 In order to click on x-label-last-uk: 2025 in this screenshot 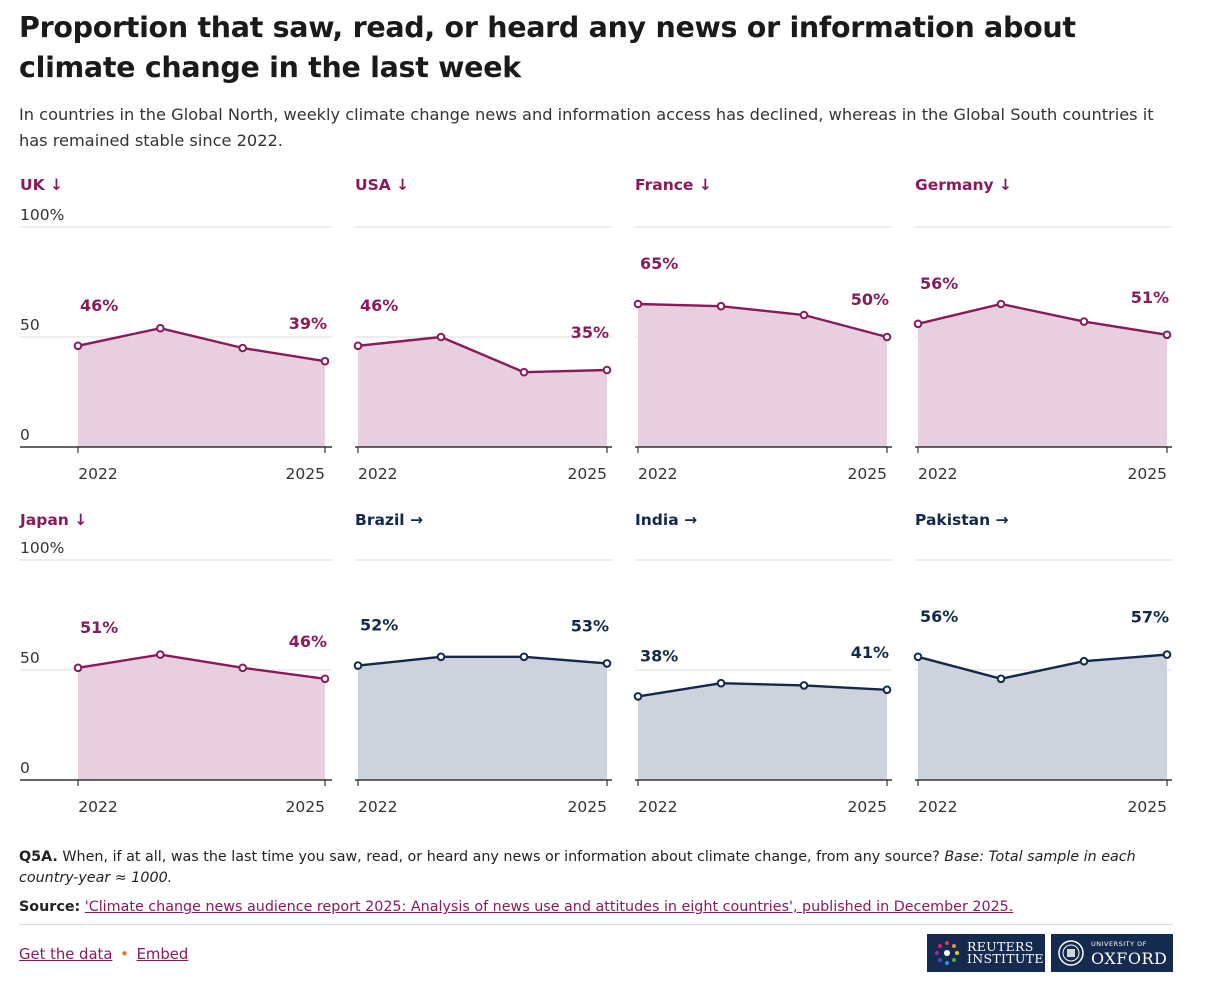, I will do `click(305, 474)`.